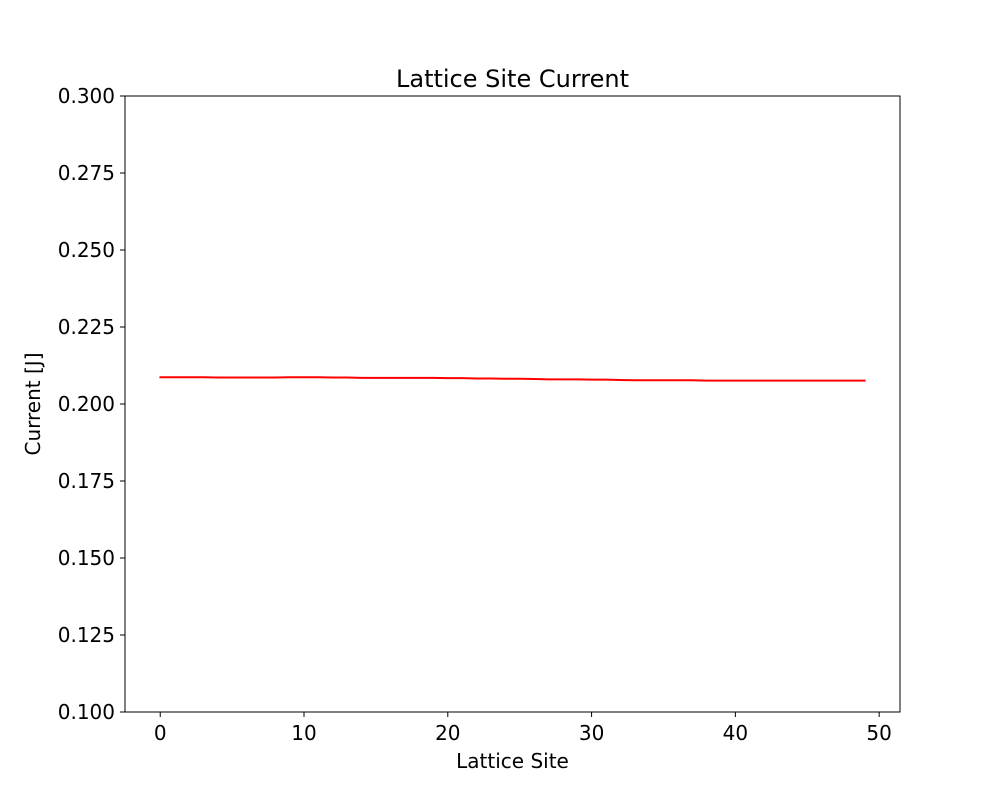 The width and height of the screenshot is (1000, 800). What do you see at coordinates (86, 712) in the screenshot?
I see `y-tick-label: 0.100` at bounding box center [86, 712].